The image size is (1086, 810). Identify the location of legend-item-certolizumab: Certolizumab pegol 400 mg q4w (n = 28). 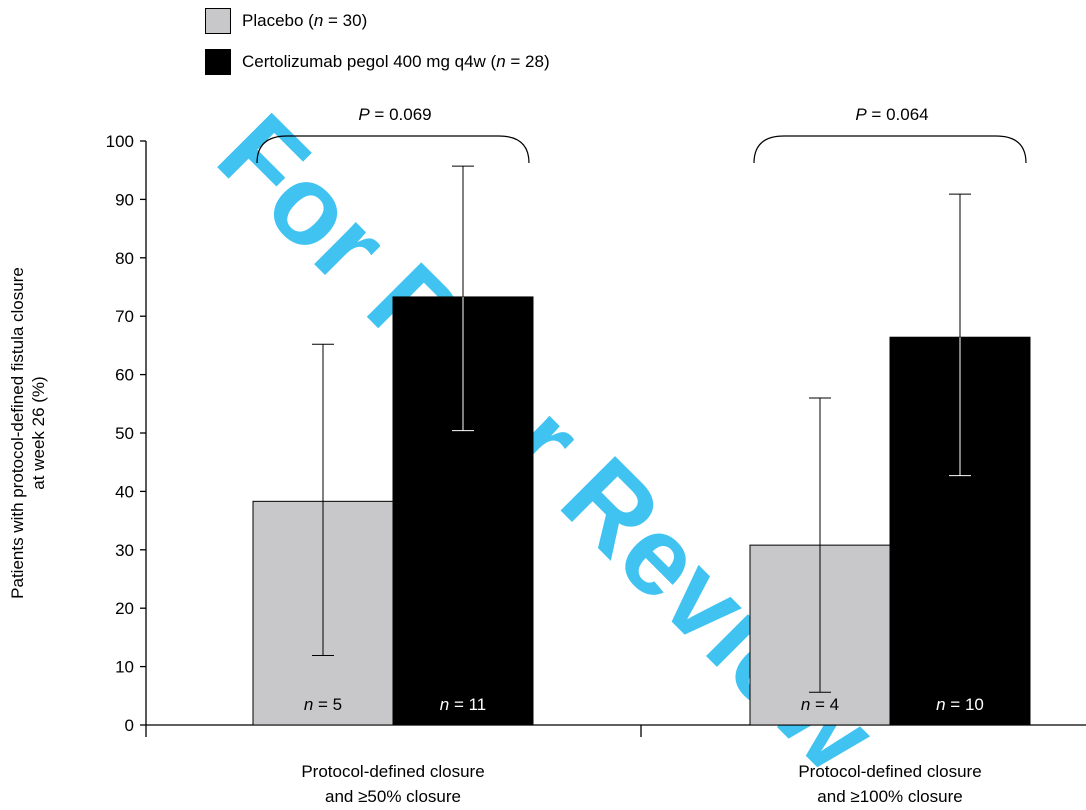
(377, 62).